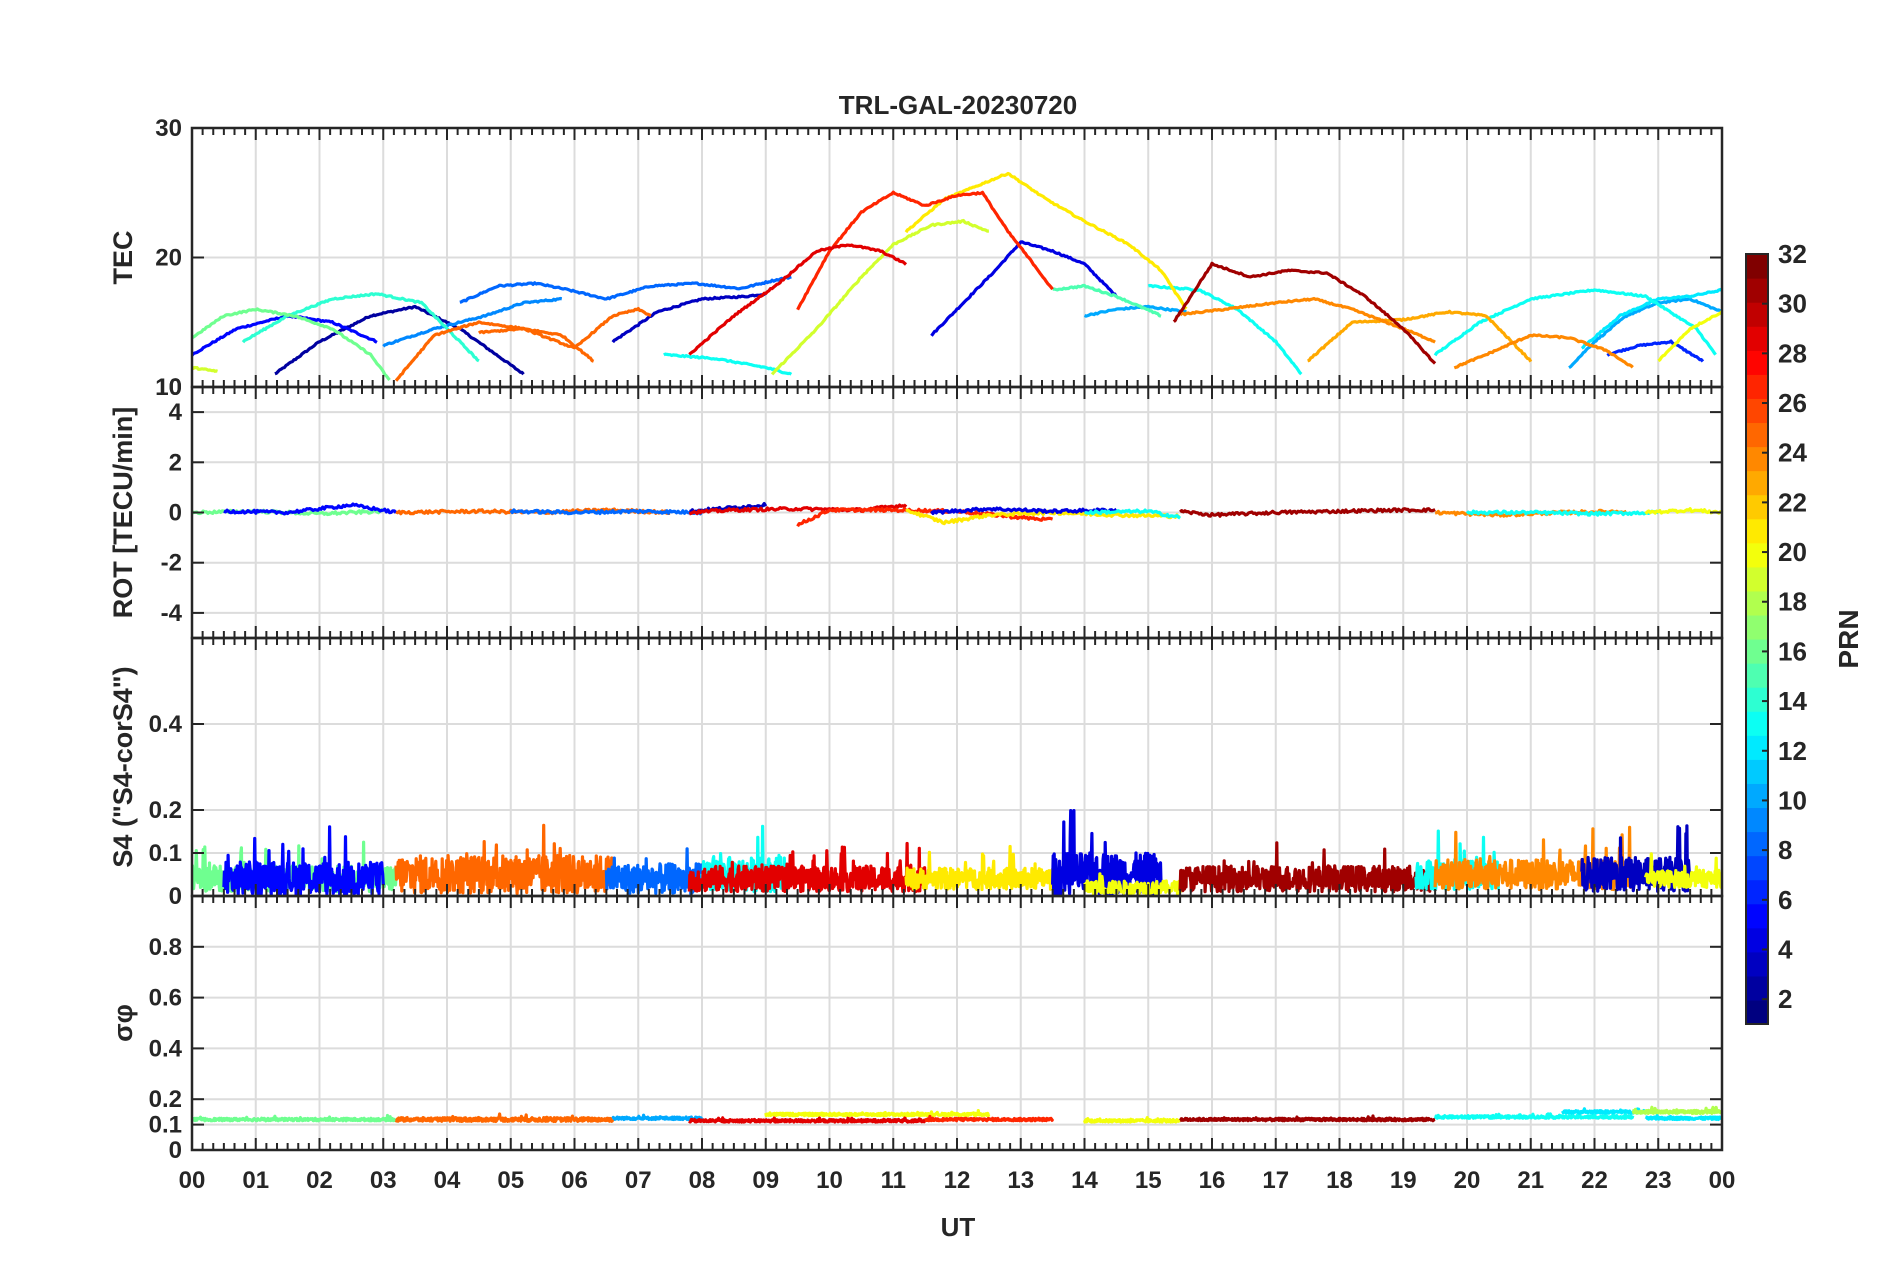 The height and width of the screenshot is (1277, 1902). What do you see at coordinates (829, 1180) in the screenshot?
I see `x-tick-label: 10` at bounding box center [829, 1180].